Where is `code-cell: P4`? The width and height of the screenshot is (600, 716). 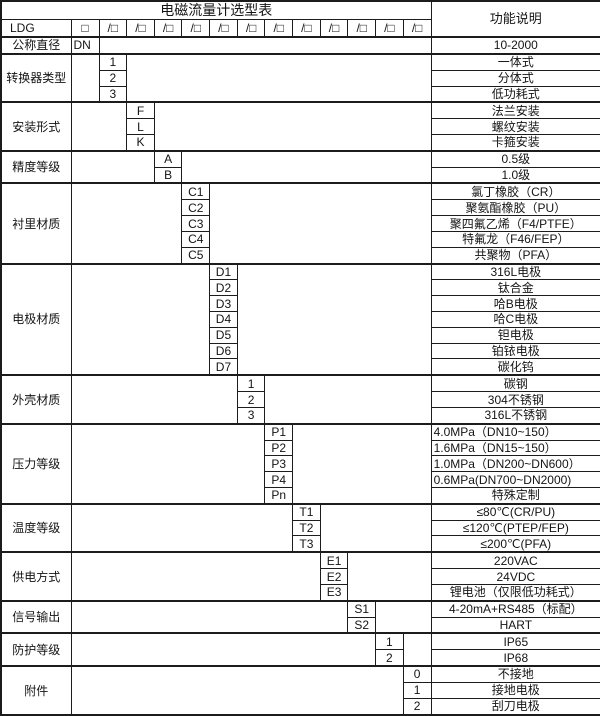 code-cell: P4 is located at coordinates (279, 479).